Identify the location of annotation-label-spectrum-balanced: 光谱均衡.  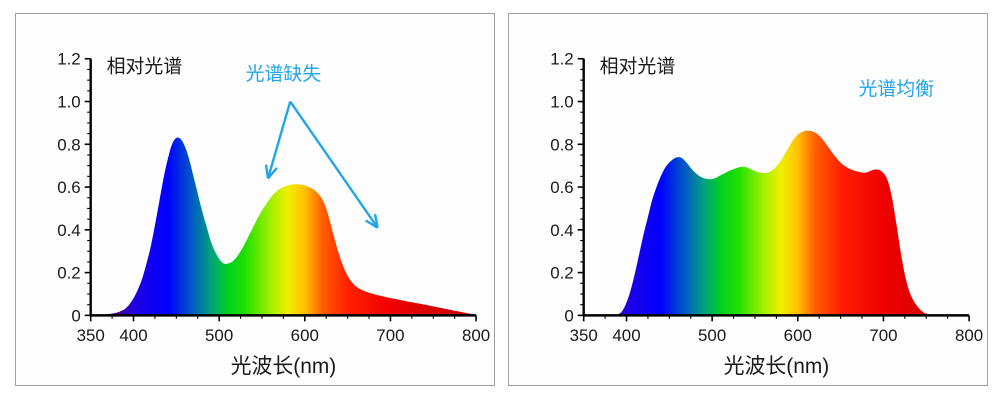
(896, 89).